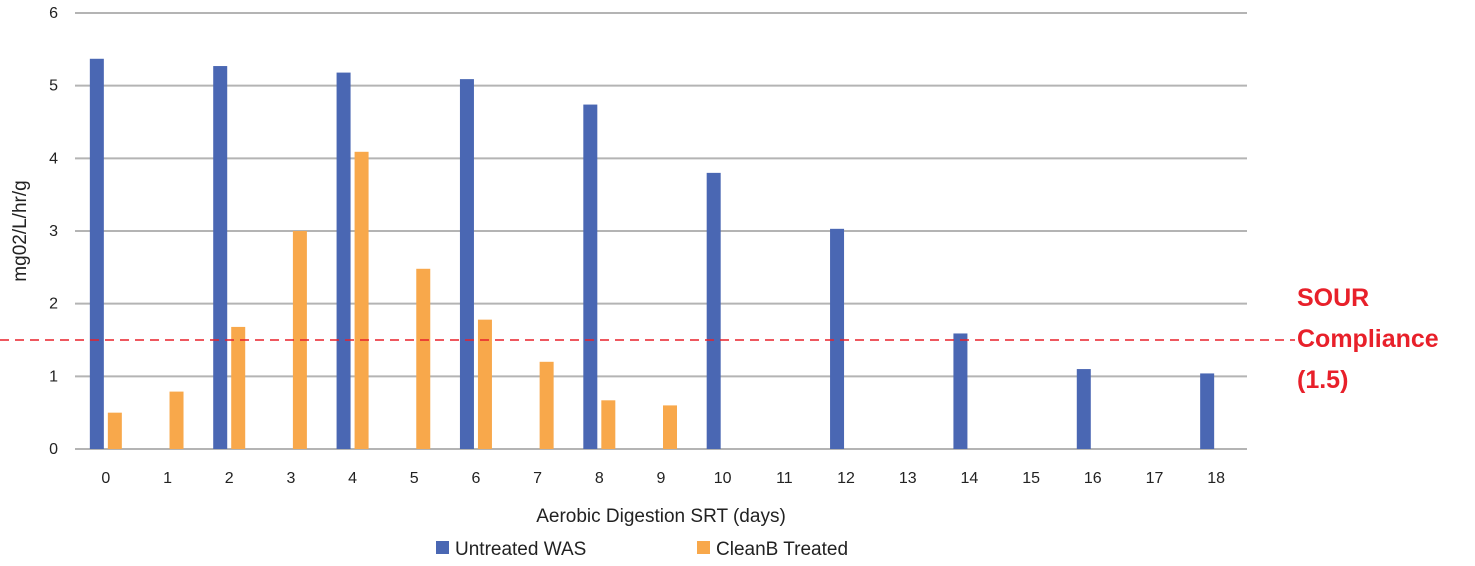 The width and height of the screenshot is (1475, 566). I want to click on x-tick-label: 5, so click(414, 478).